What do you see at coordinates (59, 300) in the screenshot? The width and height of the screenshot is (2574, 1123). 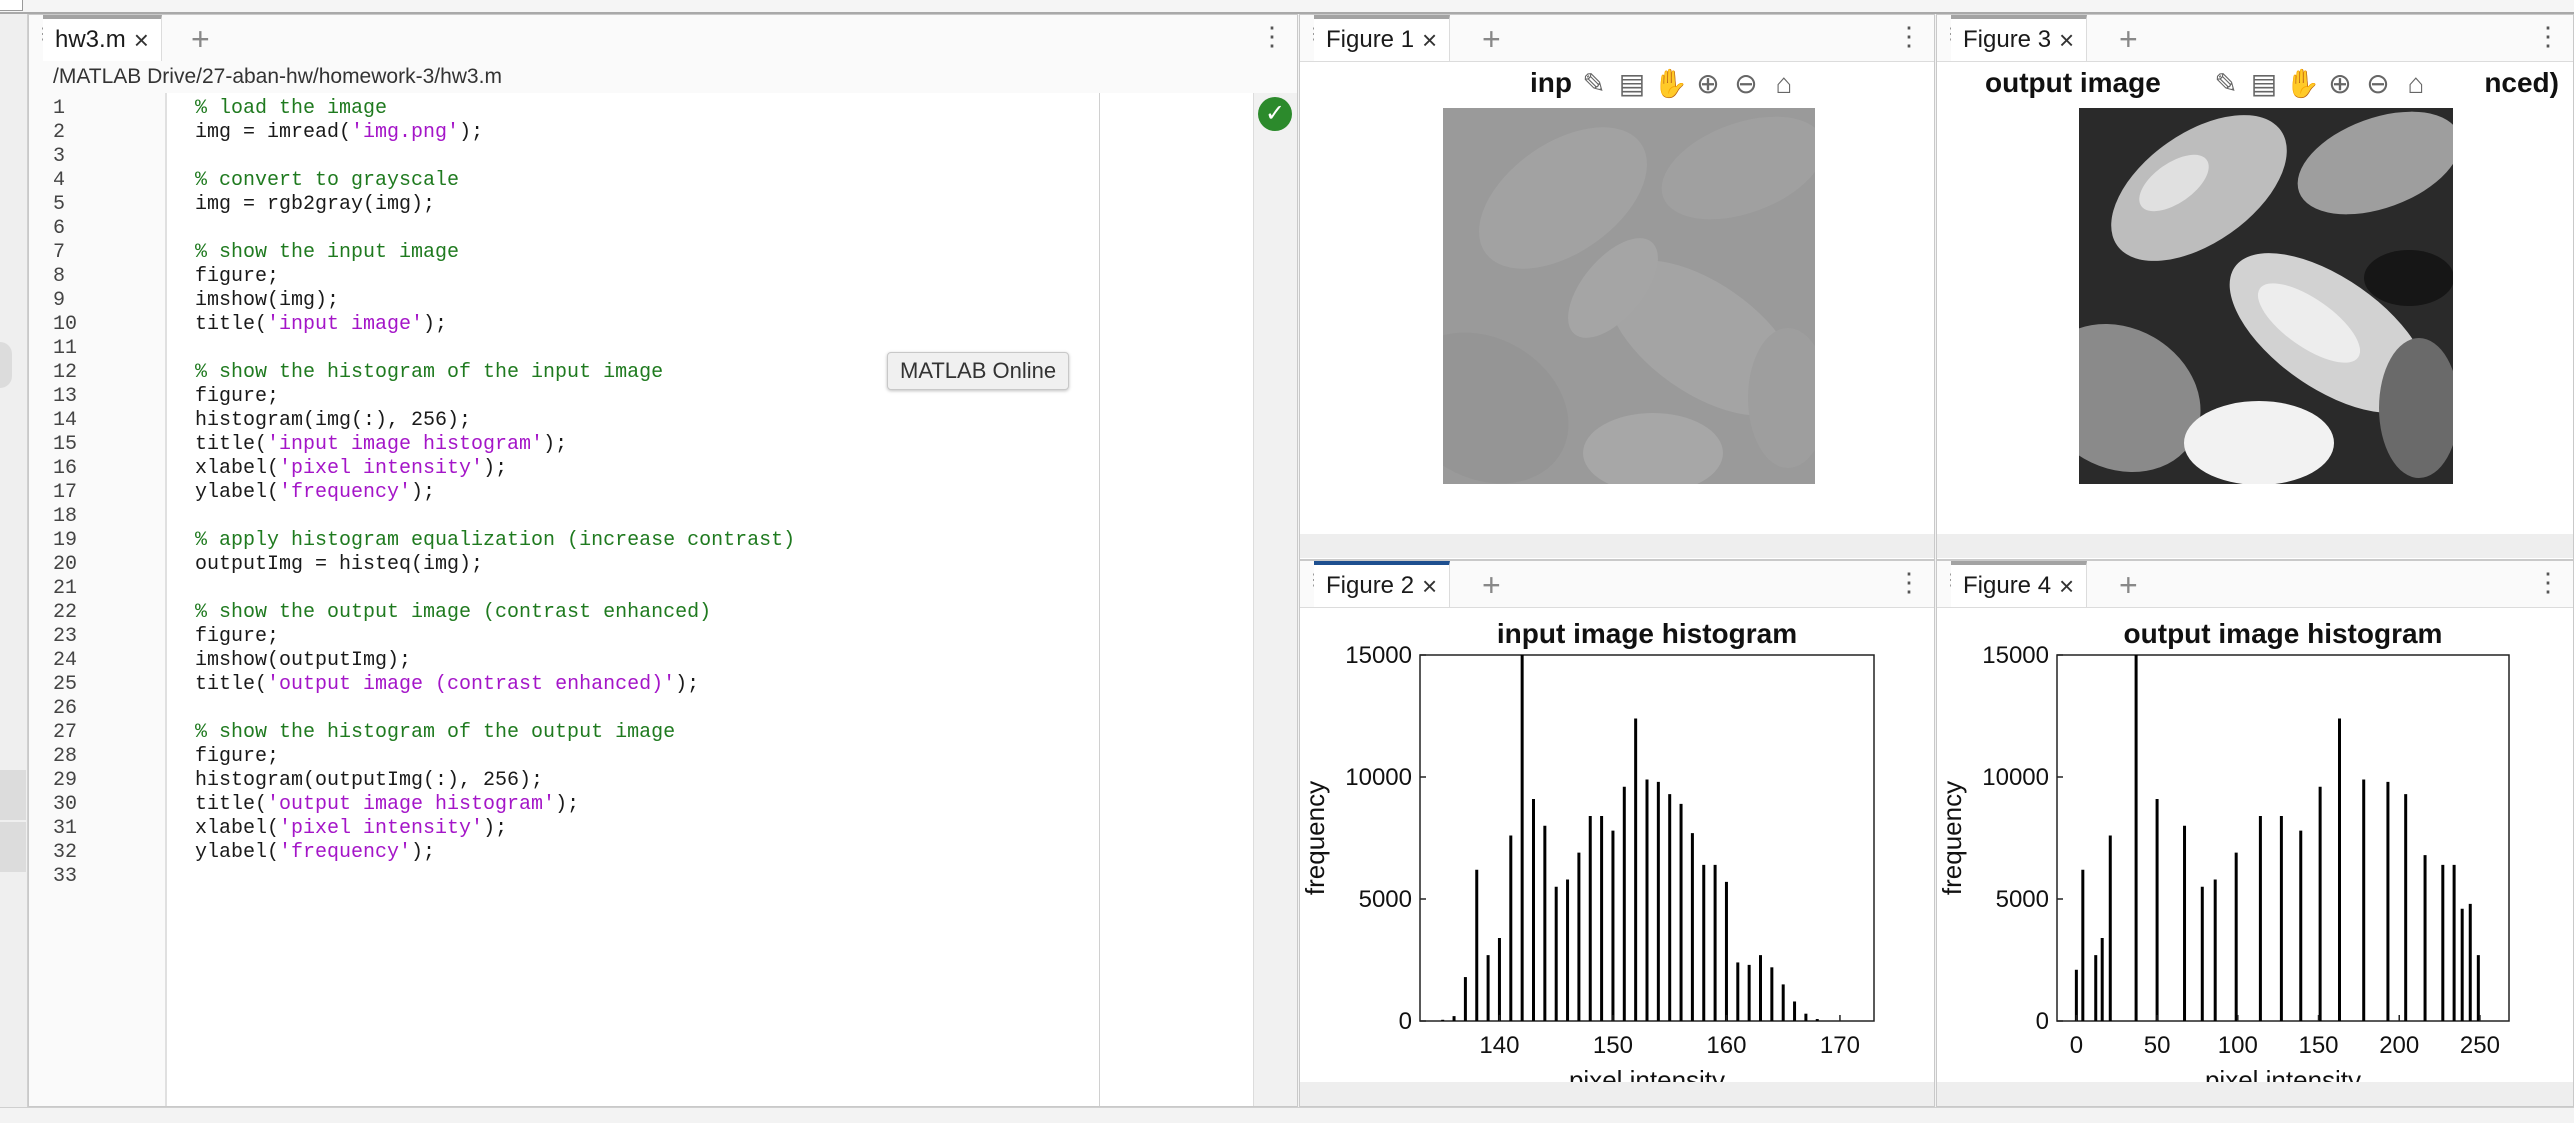 I see `line-number: 9` at bounding box center [59, 300].